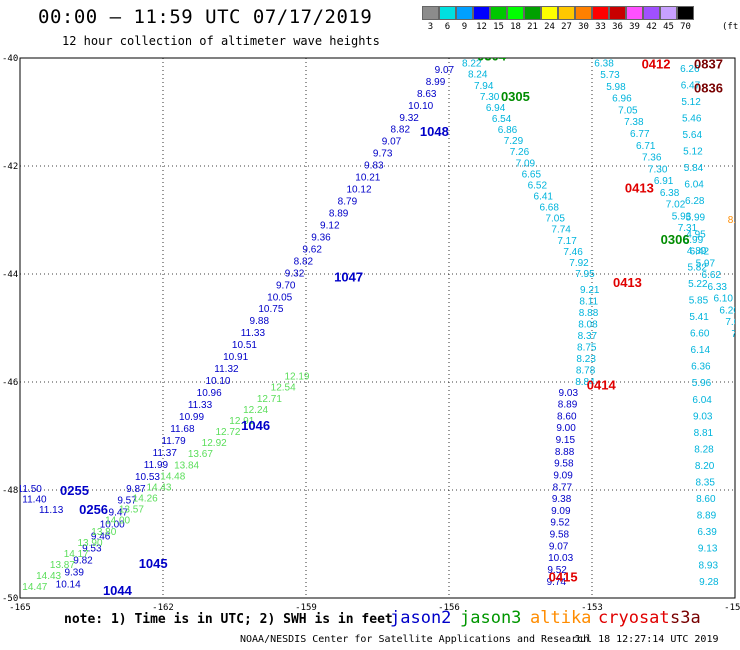 This screenshot has width=740, height=650. Describe the element at coordinates (226, 369) in the screenshot. I see `track-value: 11.32` at that location.